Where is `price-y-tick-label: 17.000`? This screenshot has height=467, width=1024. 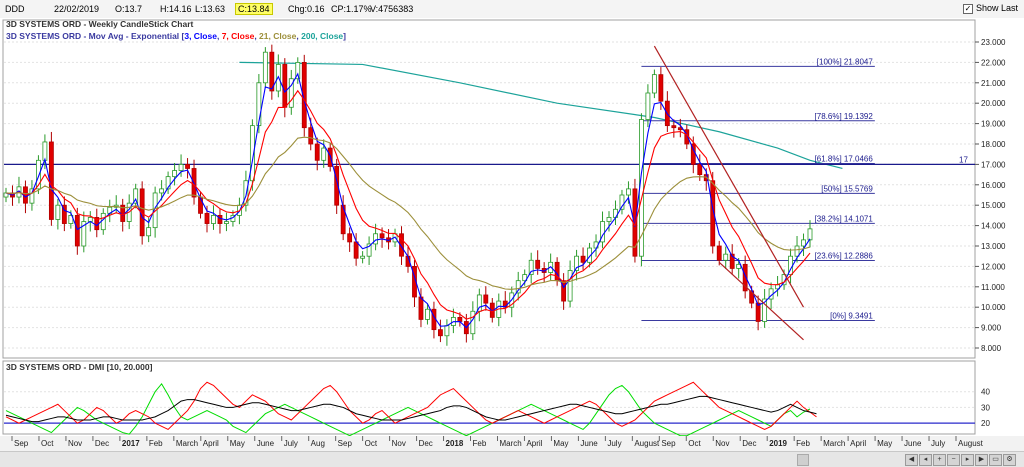 price-y-tick-label: 17.000 is located at coordinates (993, 164).